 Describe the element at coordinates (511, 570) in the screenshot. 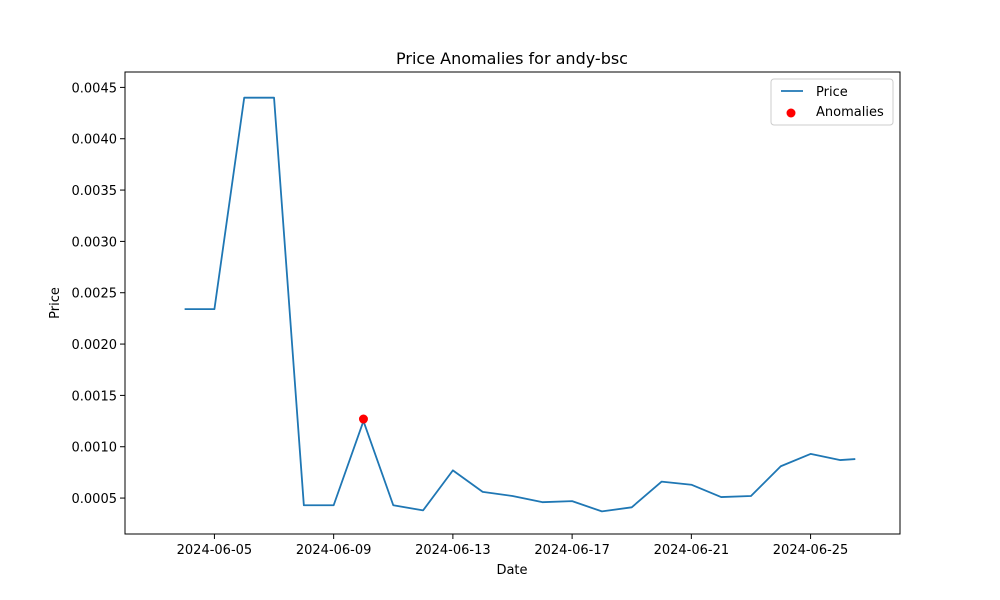

I see `x-axis-label: Date` at that location.